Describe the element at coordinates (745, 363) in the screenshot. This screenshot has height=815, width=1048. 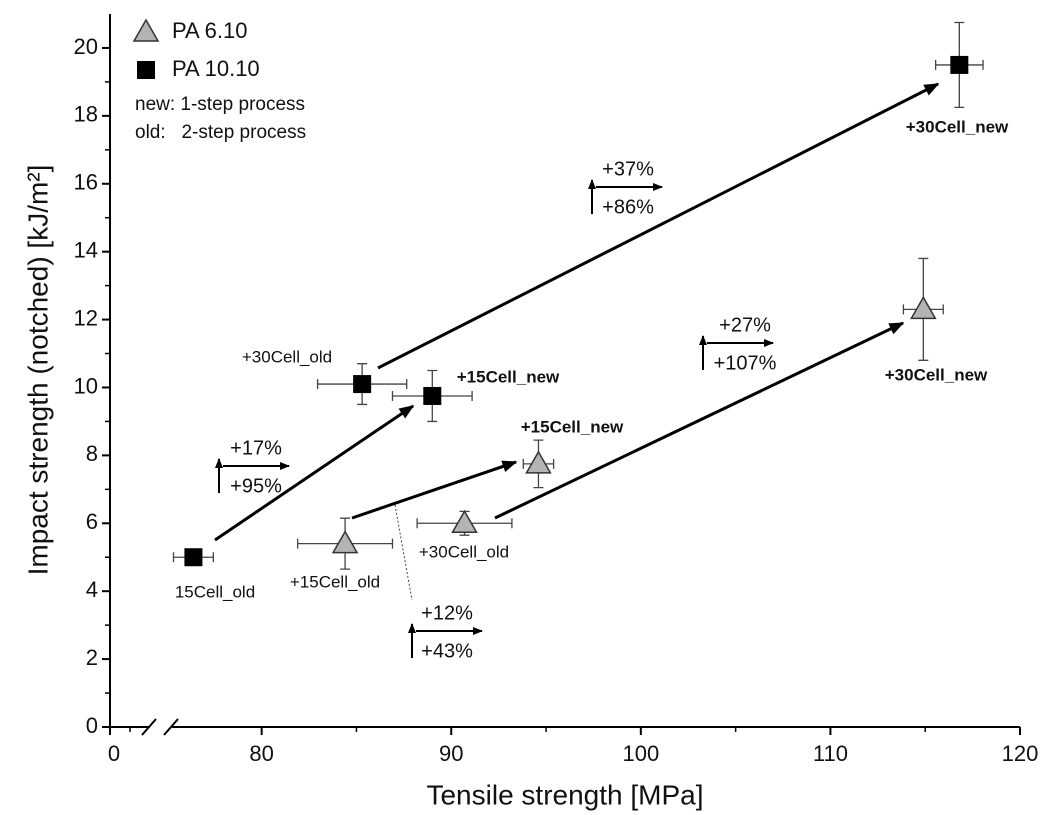
I see `annotation: +107%` at that location.